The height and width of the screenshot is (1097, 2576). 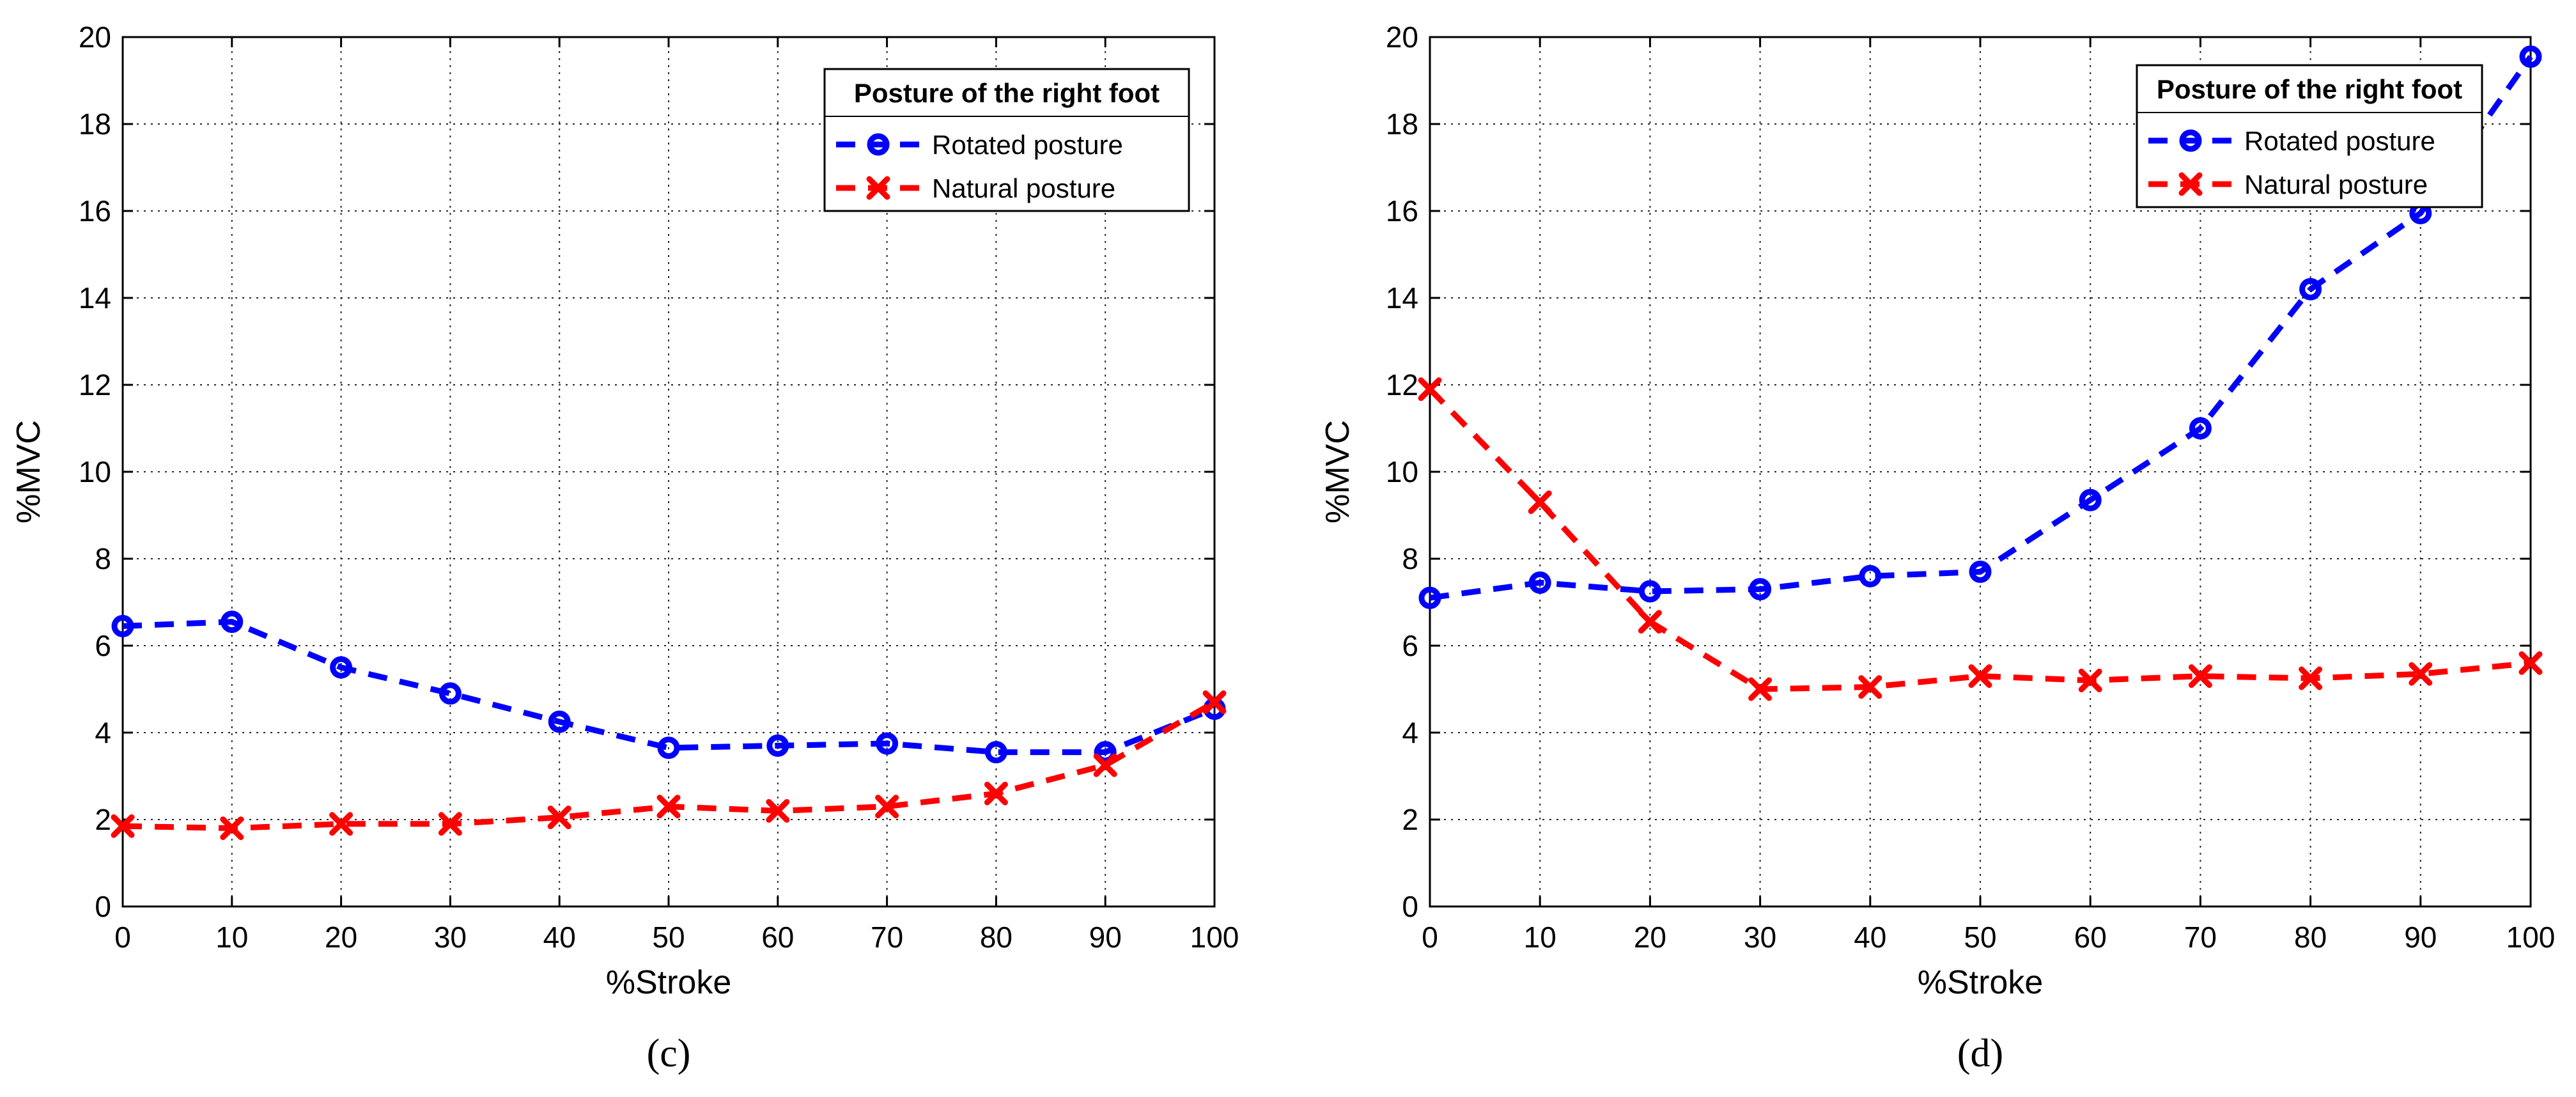 I want to click on series-rotated-posture, so click(x=669, y=687).